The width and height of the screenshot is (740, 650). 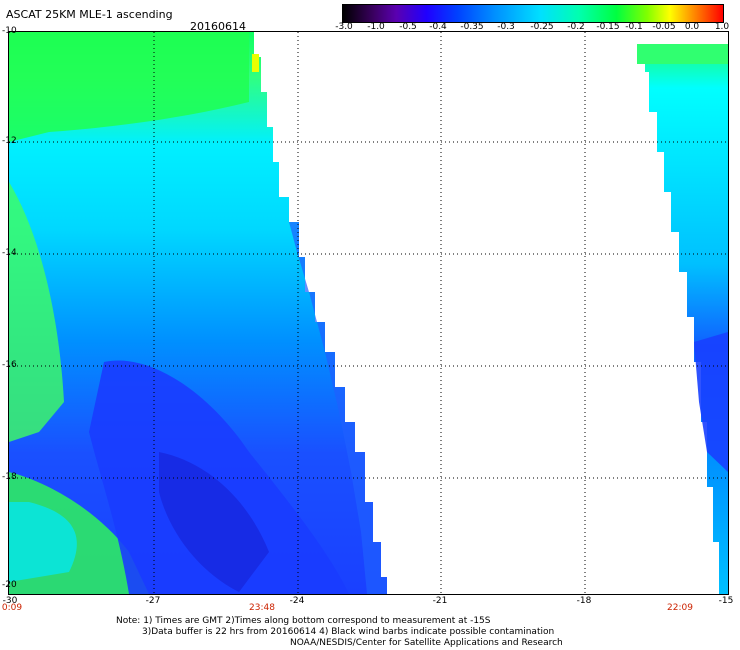 What do you see at coordinates (584, 601) in the screenshot?
I see `lon-label: -18` at bounding box center [584, 601].